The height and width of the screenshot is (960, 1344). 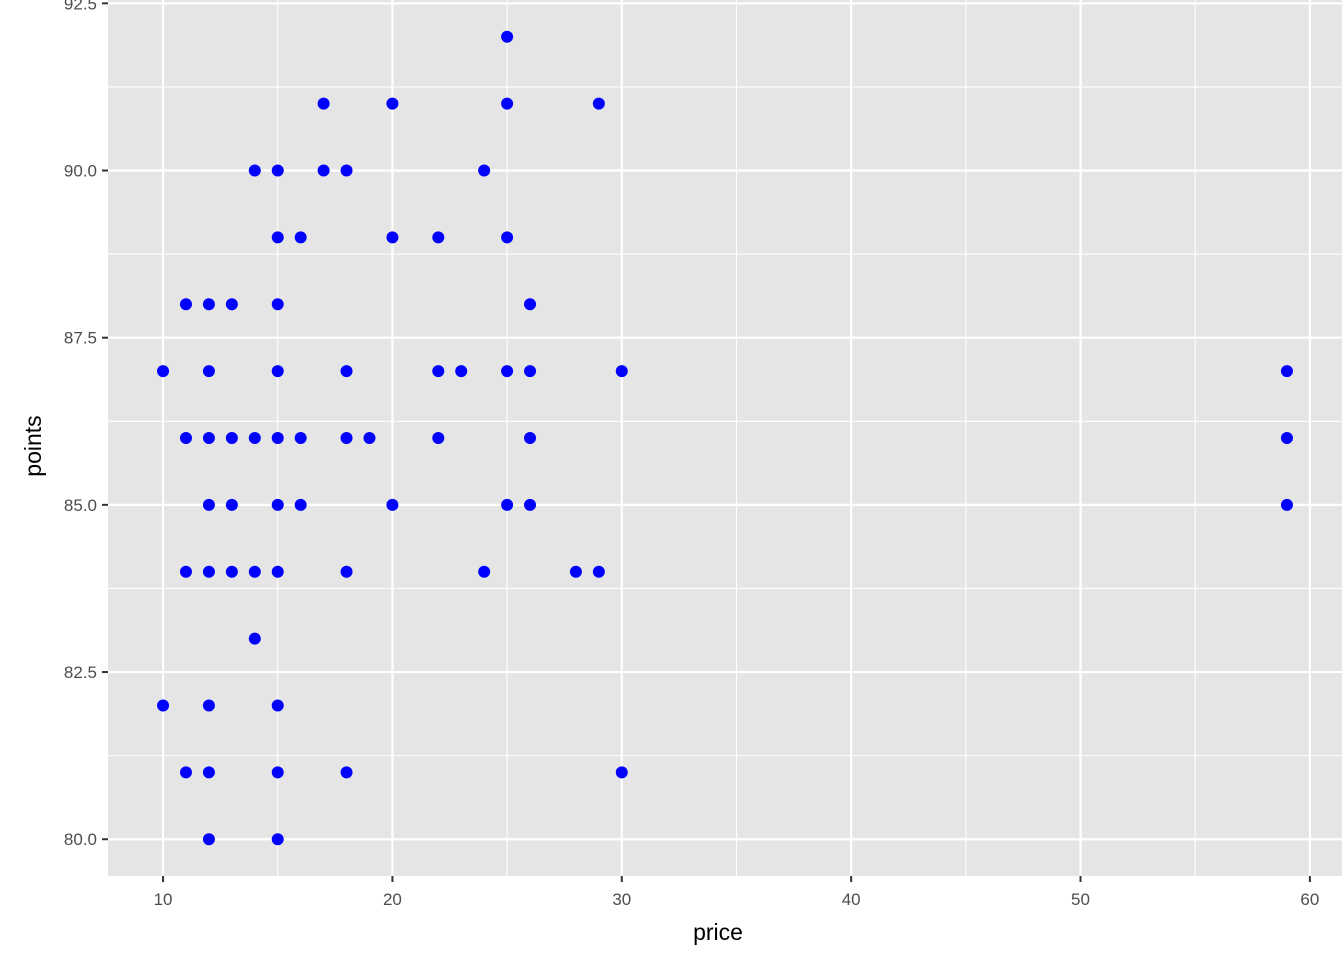 What do you see at coordinates (80, 171) in the screenshot?
I see `y-tick-label: 90.0` at bounding box center [80, 171].